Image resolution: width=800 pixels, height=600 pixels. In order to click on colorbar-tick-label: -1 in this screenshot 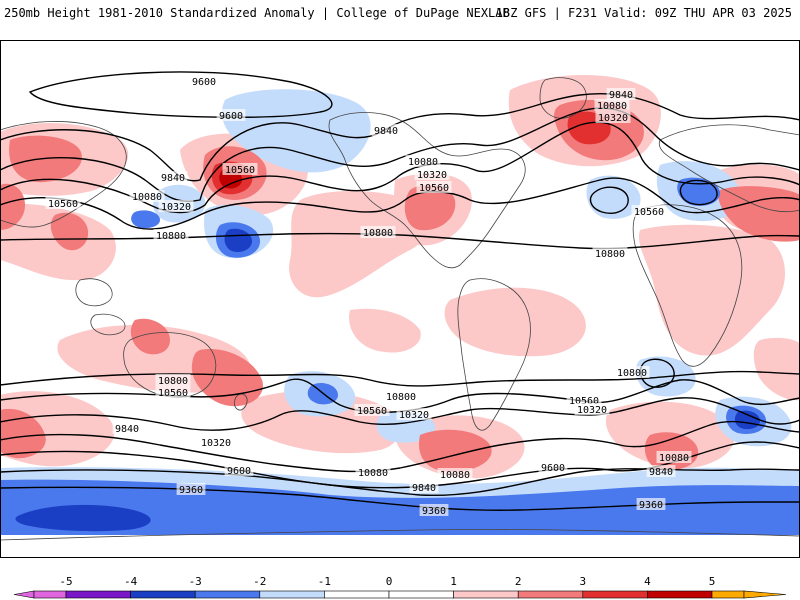, I will do `click(324, 581)`.